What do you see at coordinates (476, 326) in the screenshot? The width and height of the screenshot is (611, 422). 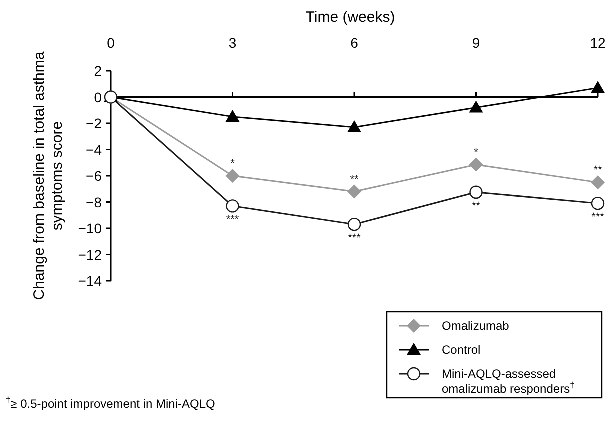 I see `legend-label: Omalizumab` at bounding box center [476, 326].